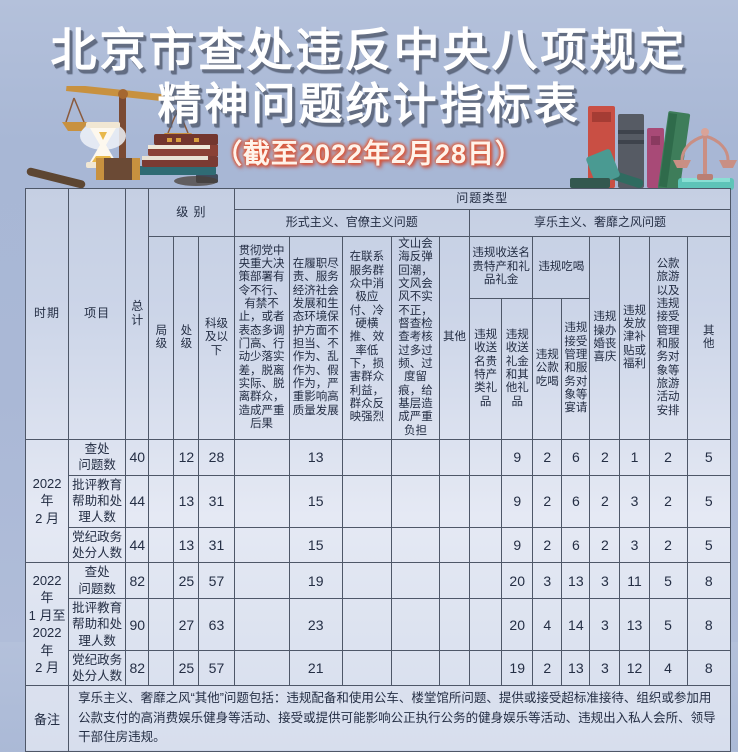 The width and height of the screenshot is (738, 752). What do you see at coordinates (576, 624) in the screenshot?
I see `value-cell: 14` at bounding box center [576, 624].